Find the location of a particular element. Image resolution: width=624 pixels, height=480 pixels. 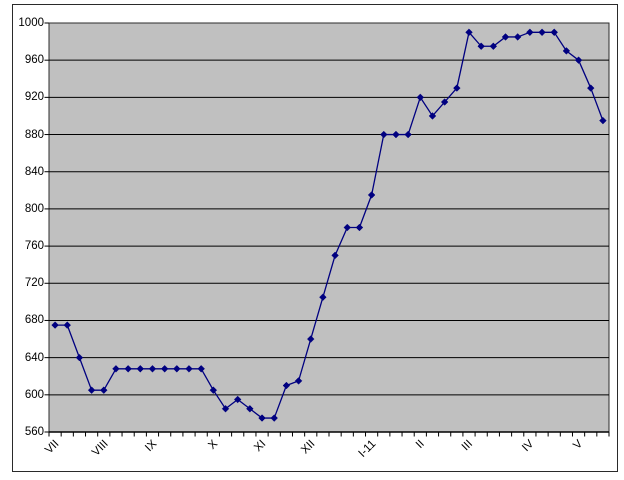

y-axis-tick-label: 680 is located at coordinates (34, 320).